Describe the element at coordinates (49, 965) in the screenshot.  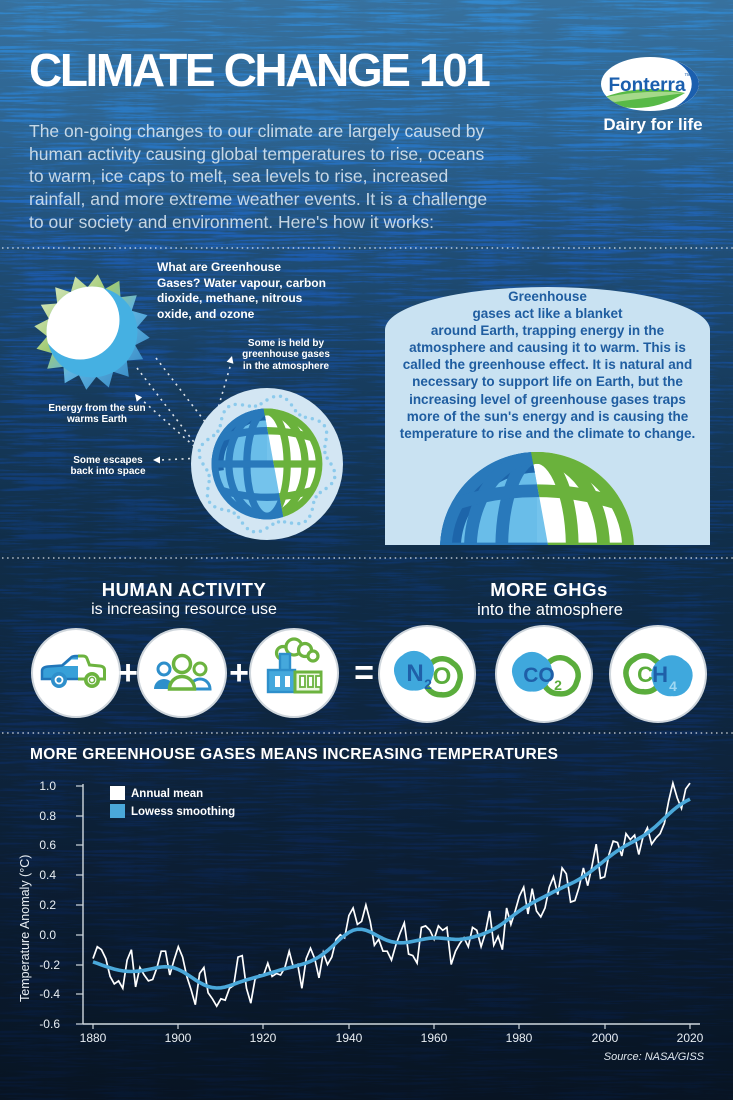
I see `svg-text: -0.2` at that location.